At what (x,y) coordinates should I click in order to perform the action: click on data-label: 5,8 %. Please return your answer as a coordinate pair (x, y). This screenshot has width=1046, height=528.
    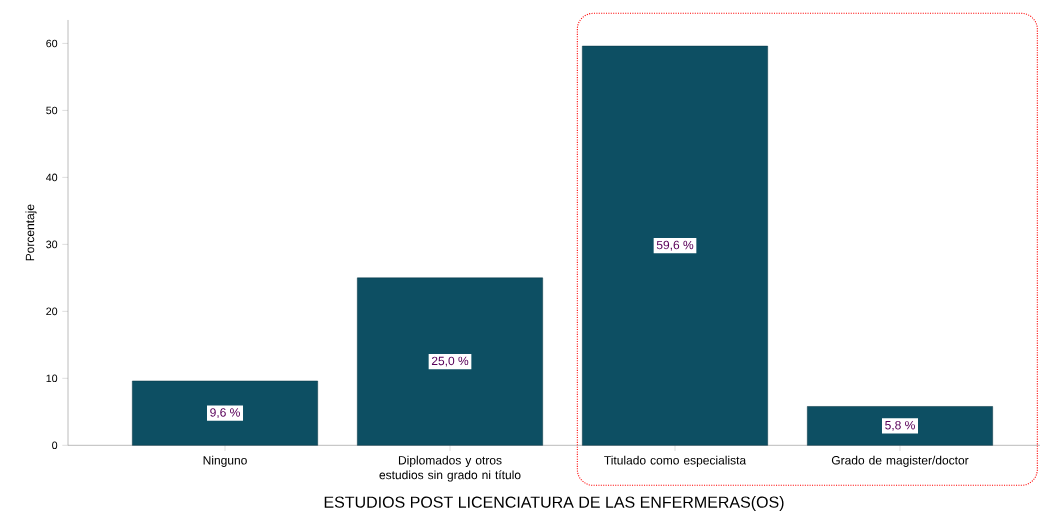
    Looking at the image, I should click on (900, 425).